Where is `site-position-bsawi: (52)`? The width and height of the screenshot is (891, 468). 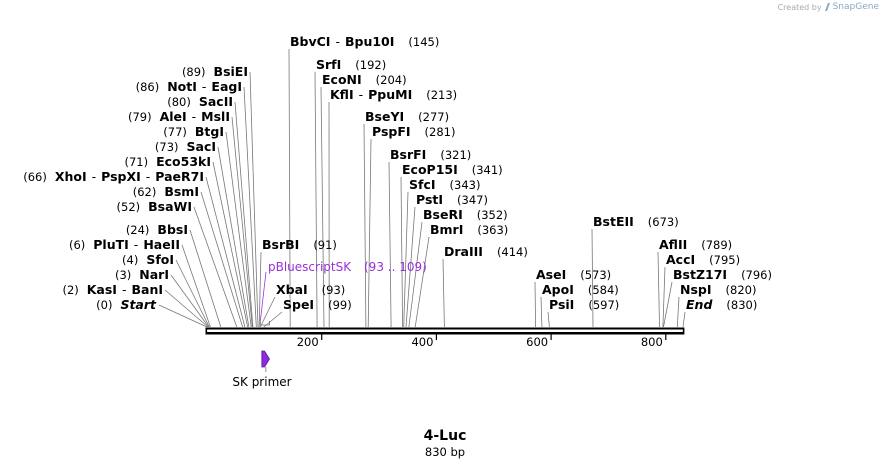
site-position-bsawi: (52) is located at coordinates (129, 207).